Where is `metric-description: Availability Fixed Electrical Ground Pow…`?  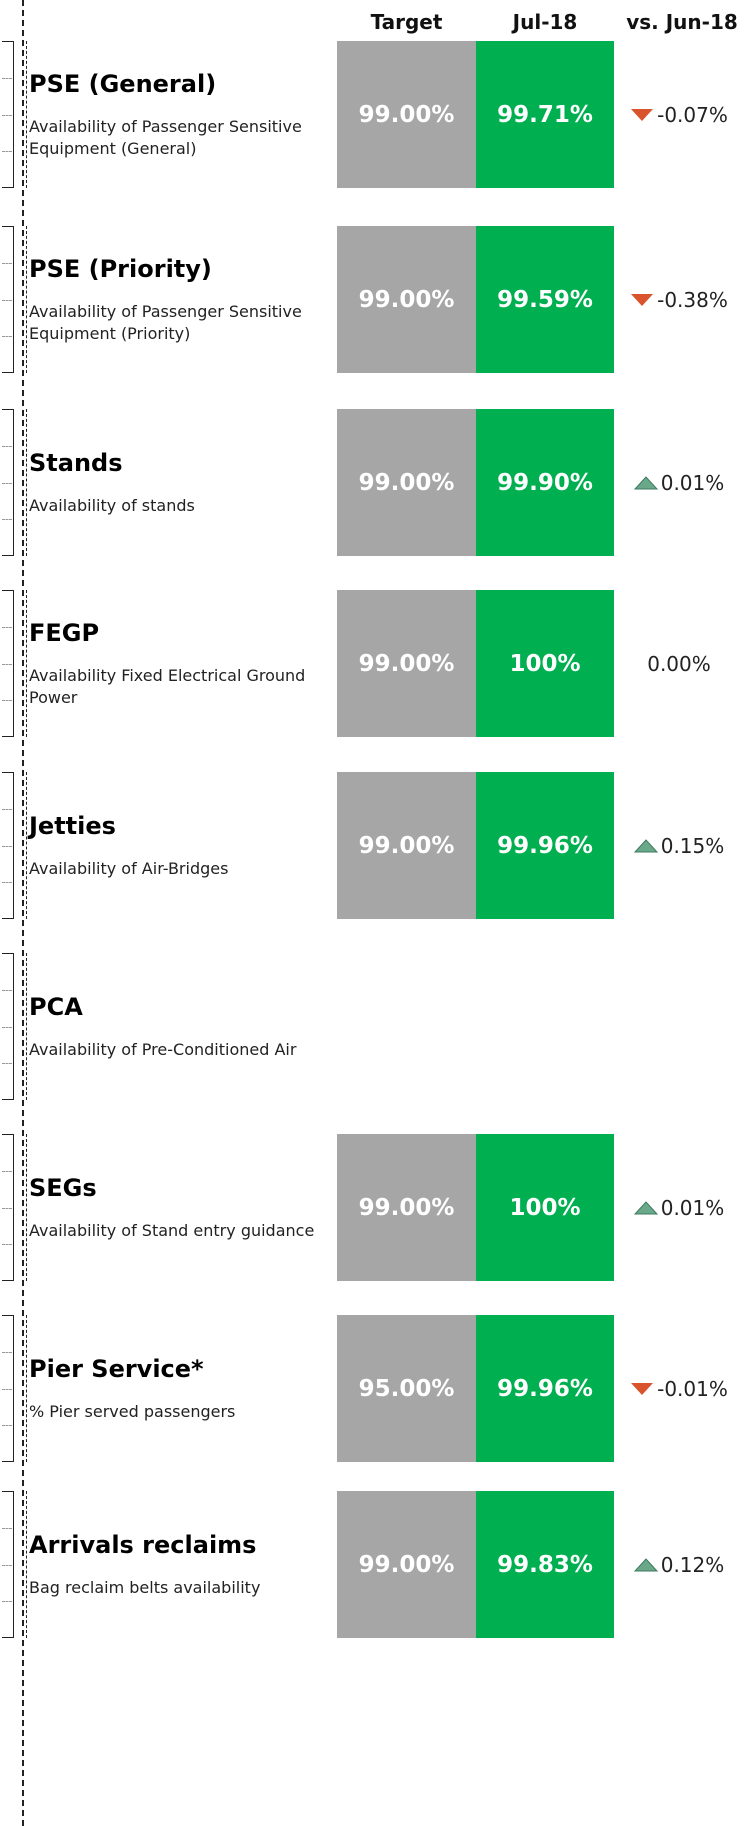 metric-description: Availability Fixed Electrical Ground Pow… is located at coordinates (167, 686).